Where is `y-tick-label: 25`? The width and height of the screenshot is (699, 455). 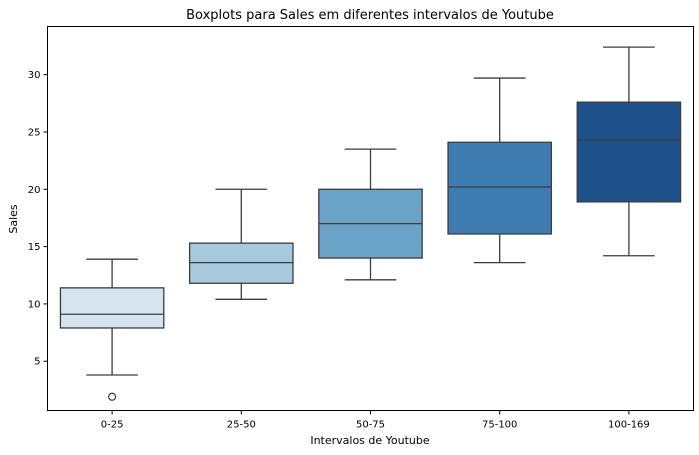
y-tick-label: 25 is located at coordinates (34, 132).